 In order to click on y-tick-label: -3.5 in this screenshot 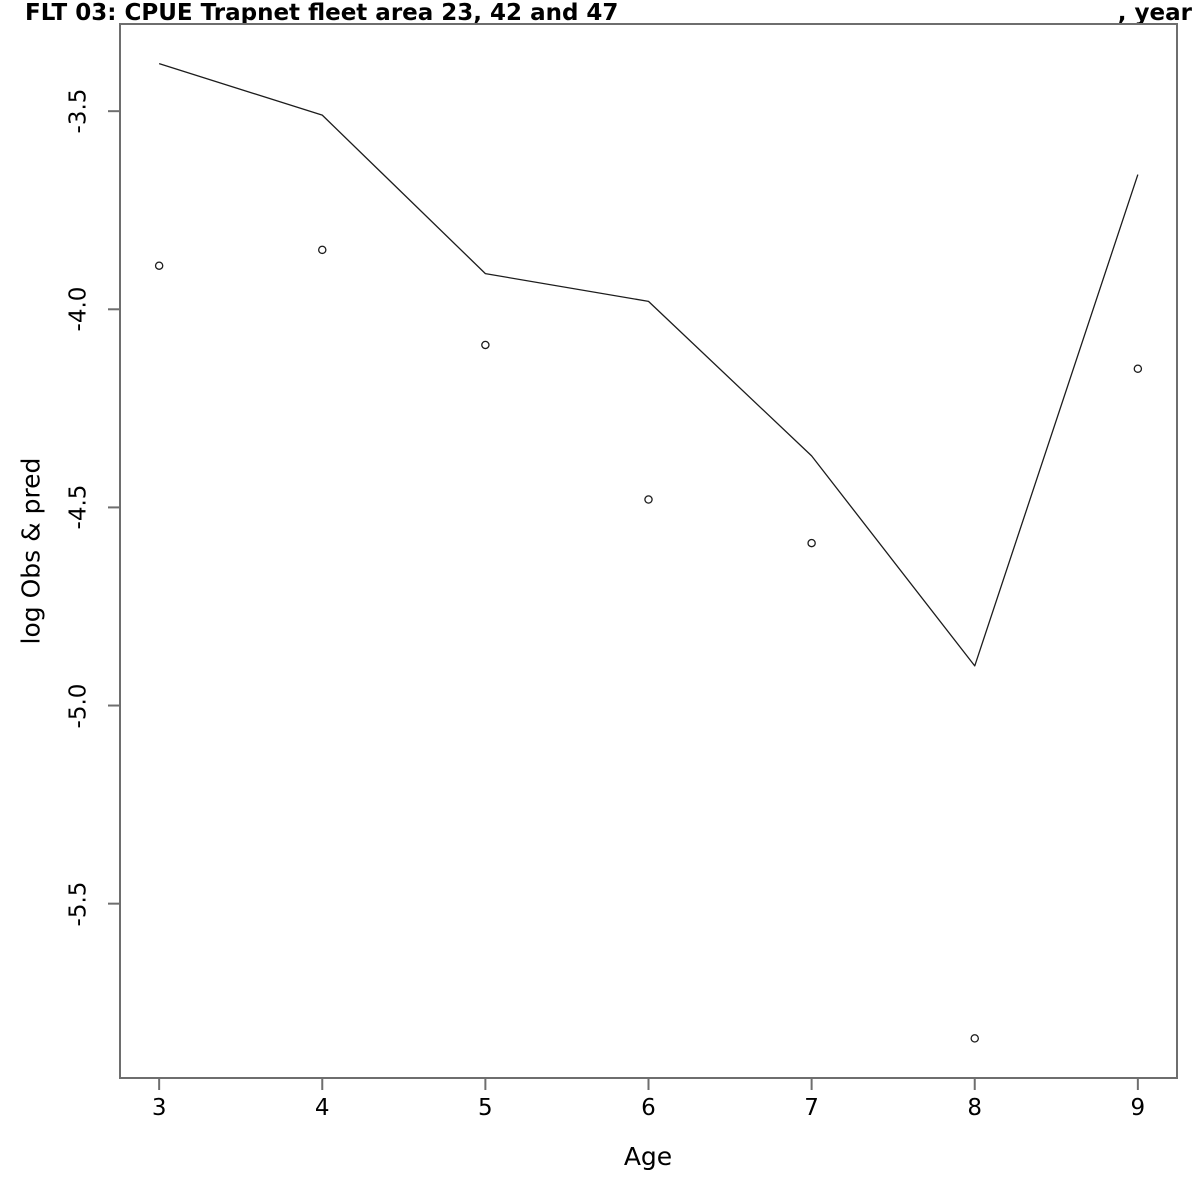, I will do `click(78, 111)`.